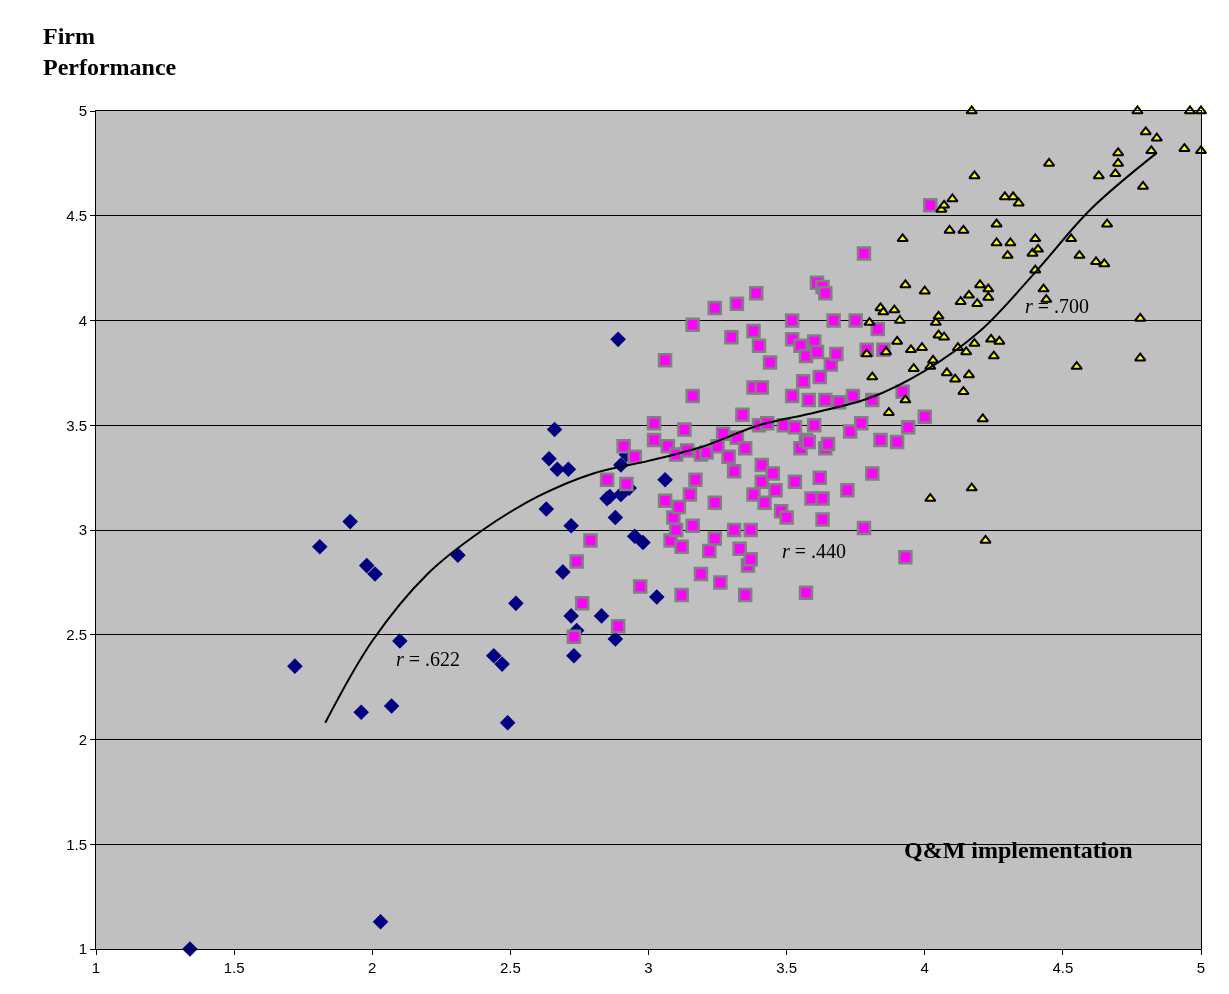 Image resolution: width=1229 pixels, height=994 pixels. I want to click on x-tick-label: 3, so click(648, 967).